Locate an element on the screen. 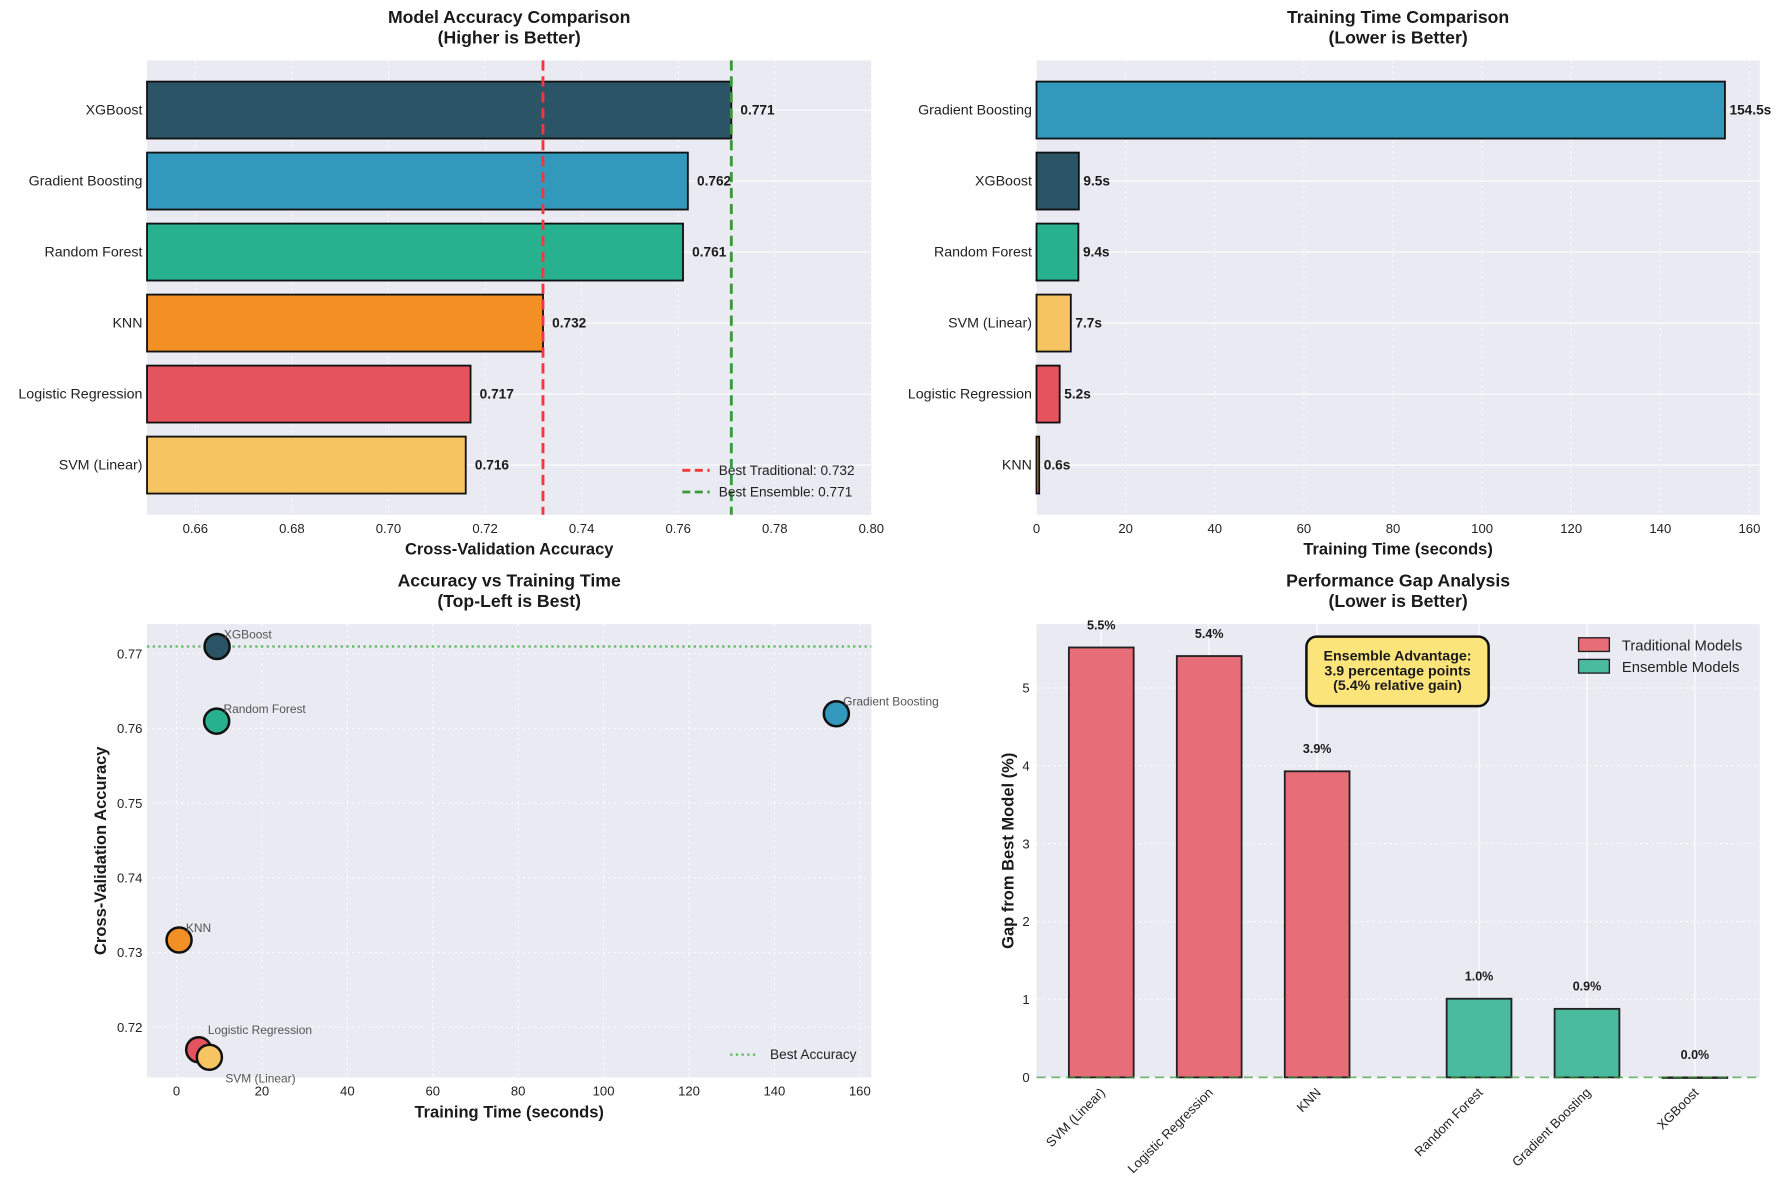  x-tick-label: 0.76 is located at coordinates (677, 528).